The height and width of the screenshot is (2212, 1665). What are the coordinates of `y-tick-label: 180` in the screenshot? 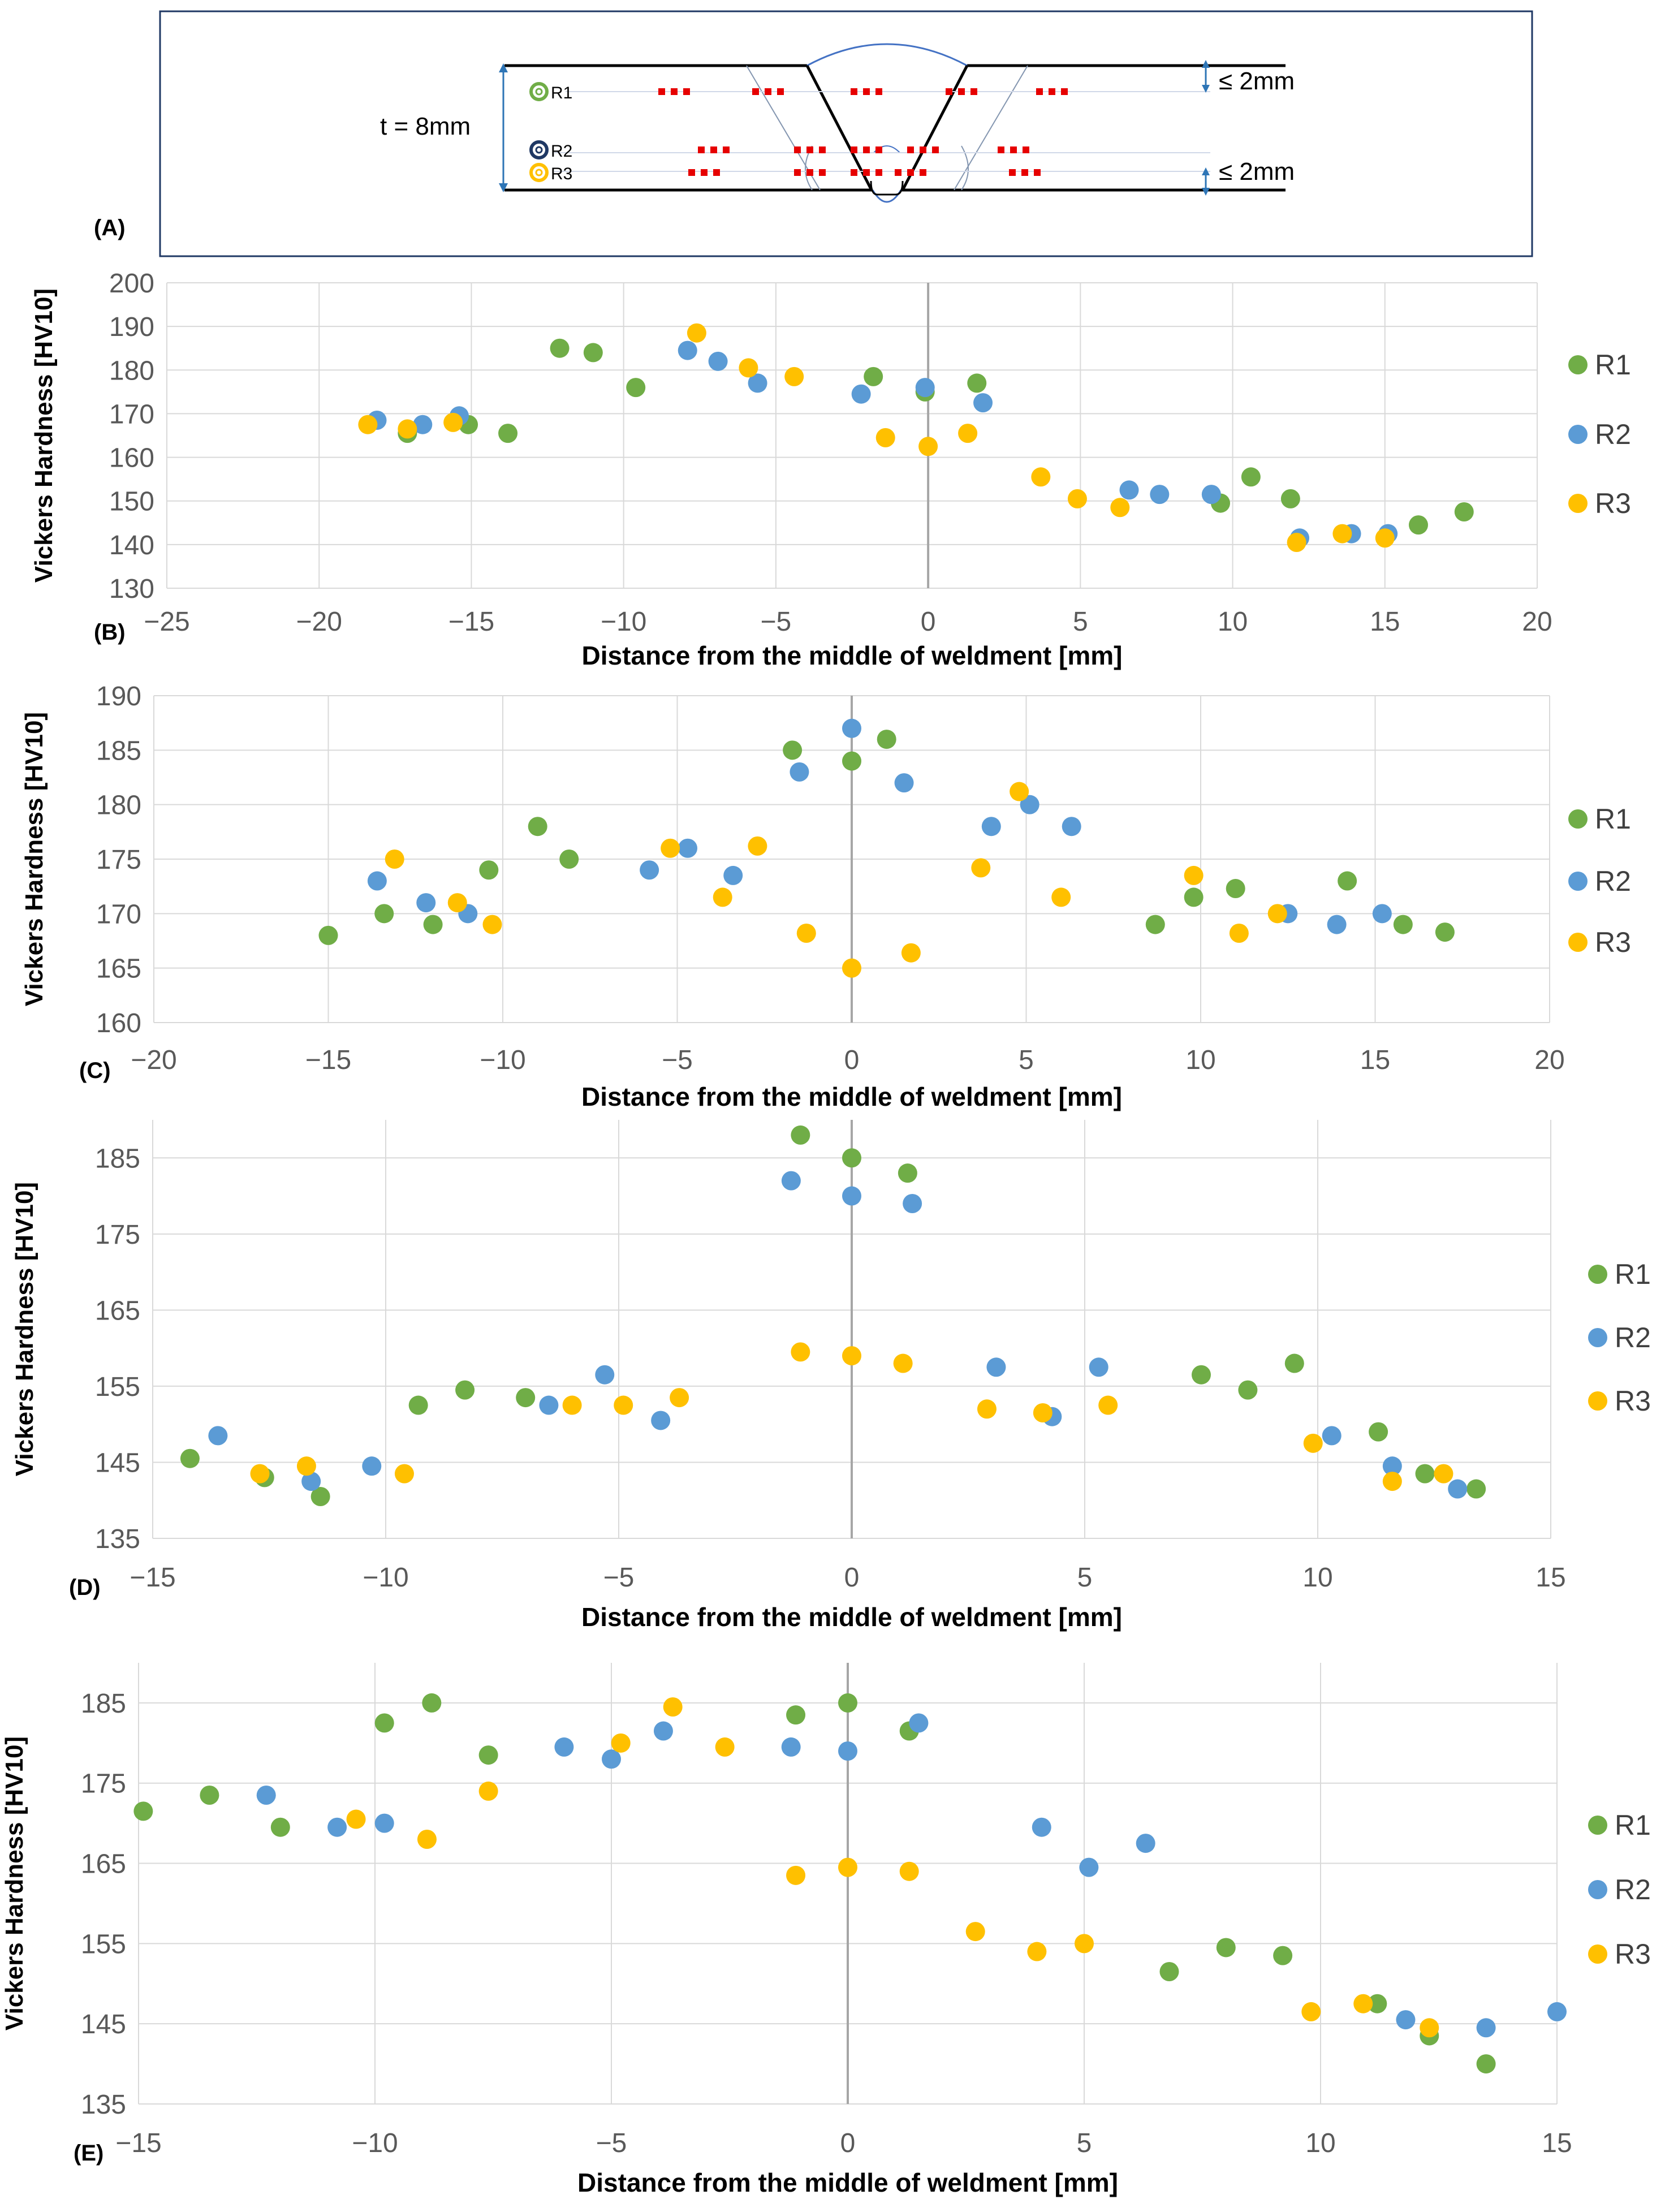 It's located at (119, 806).